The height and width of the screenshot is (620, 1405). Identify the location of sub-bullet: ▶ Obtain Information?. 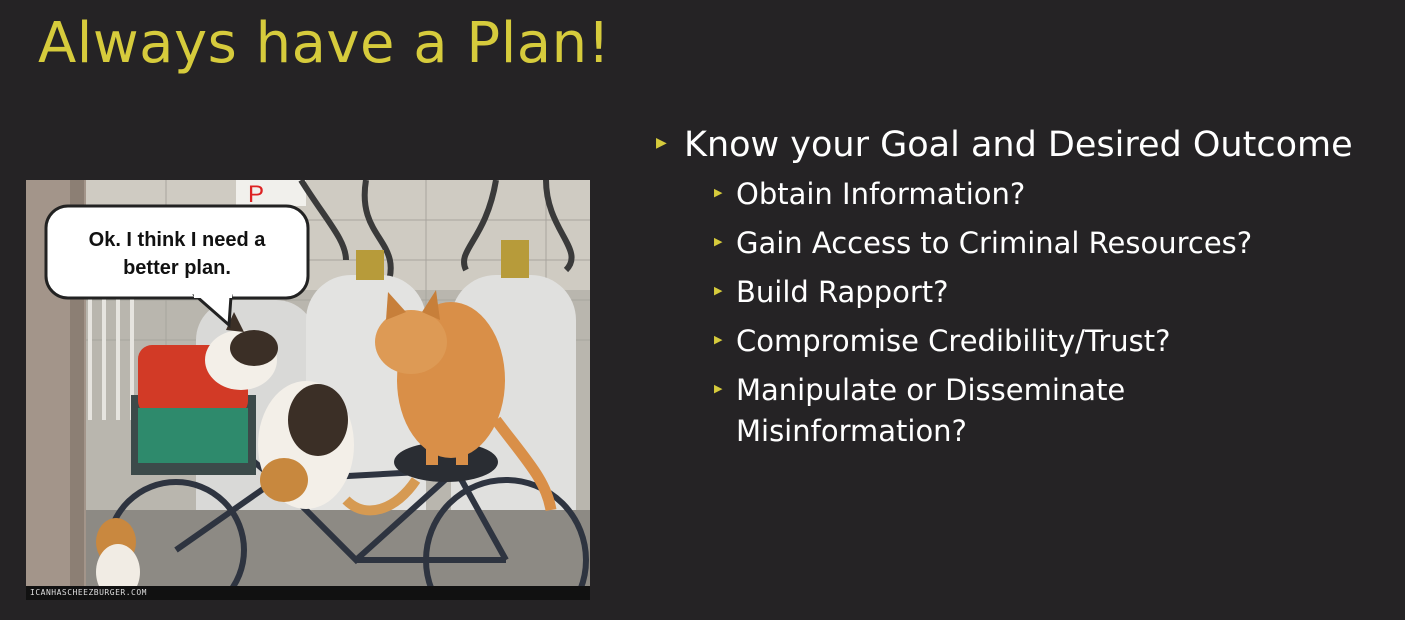
(1055, 194).